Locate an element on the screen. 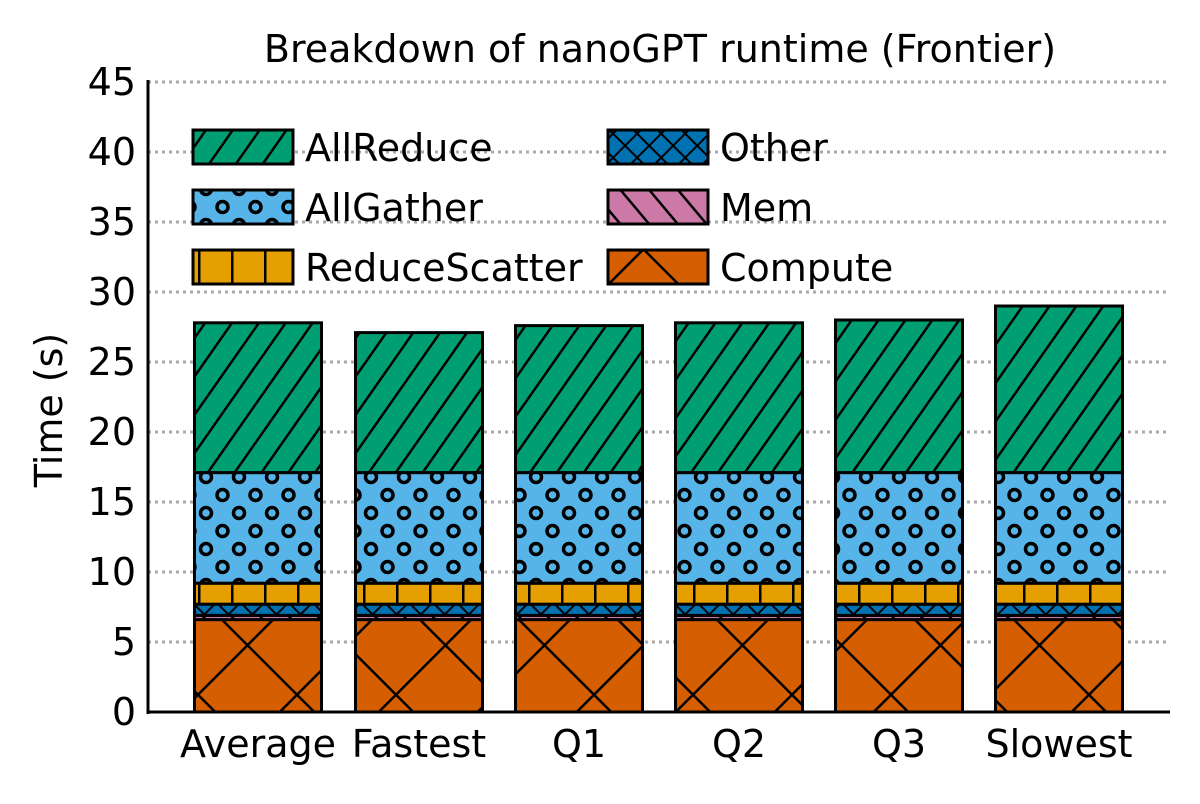 This screenshot has height=804, width=1200. y-tick-label: 15 is located at coordinates (112, 502).